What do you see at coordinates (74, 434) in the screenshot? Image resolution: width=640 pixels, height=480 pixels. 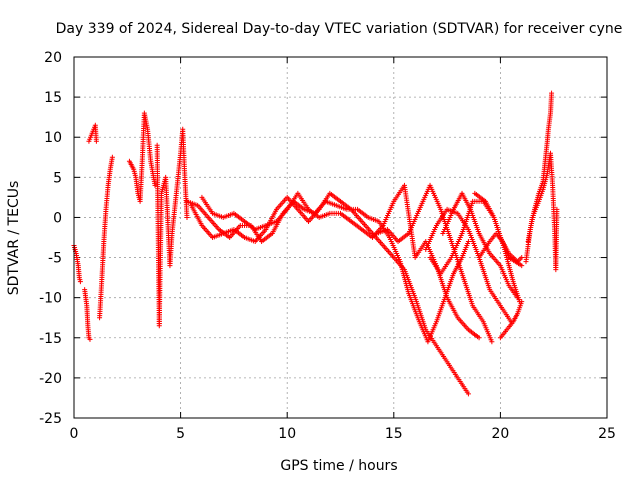 I see `x-tick-label: 0` at bounding box center [74, 434].